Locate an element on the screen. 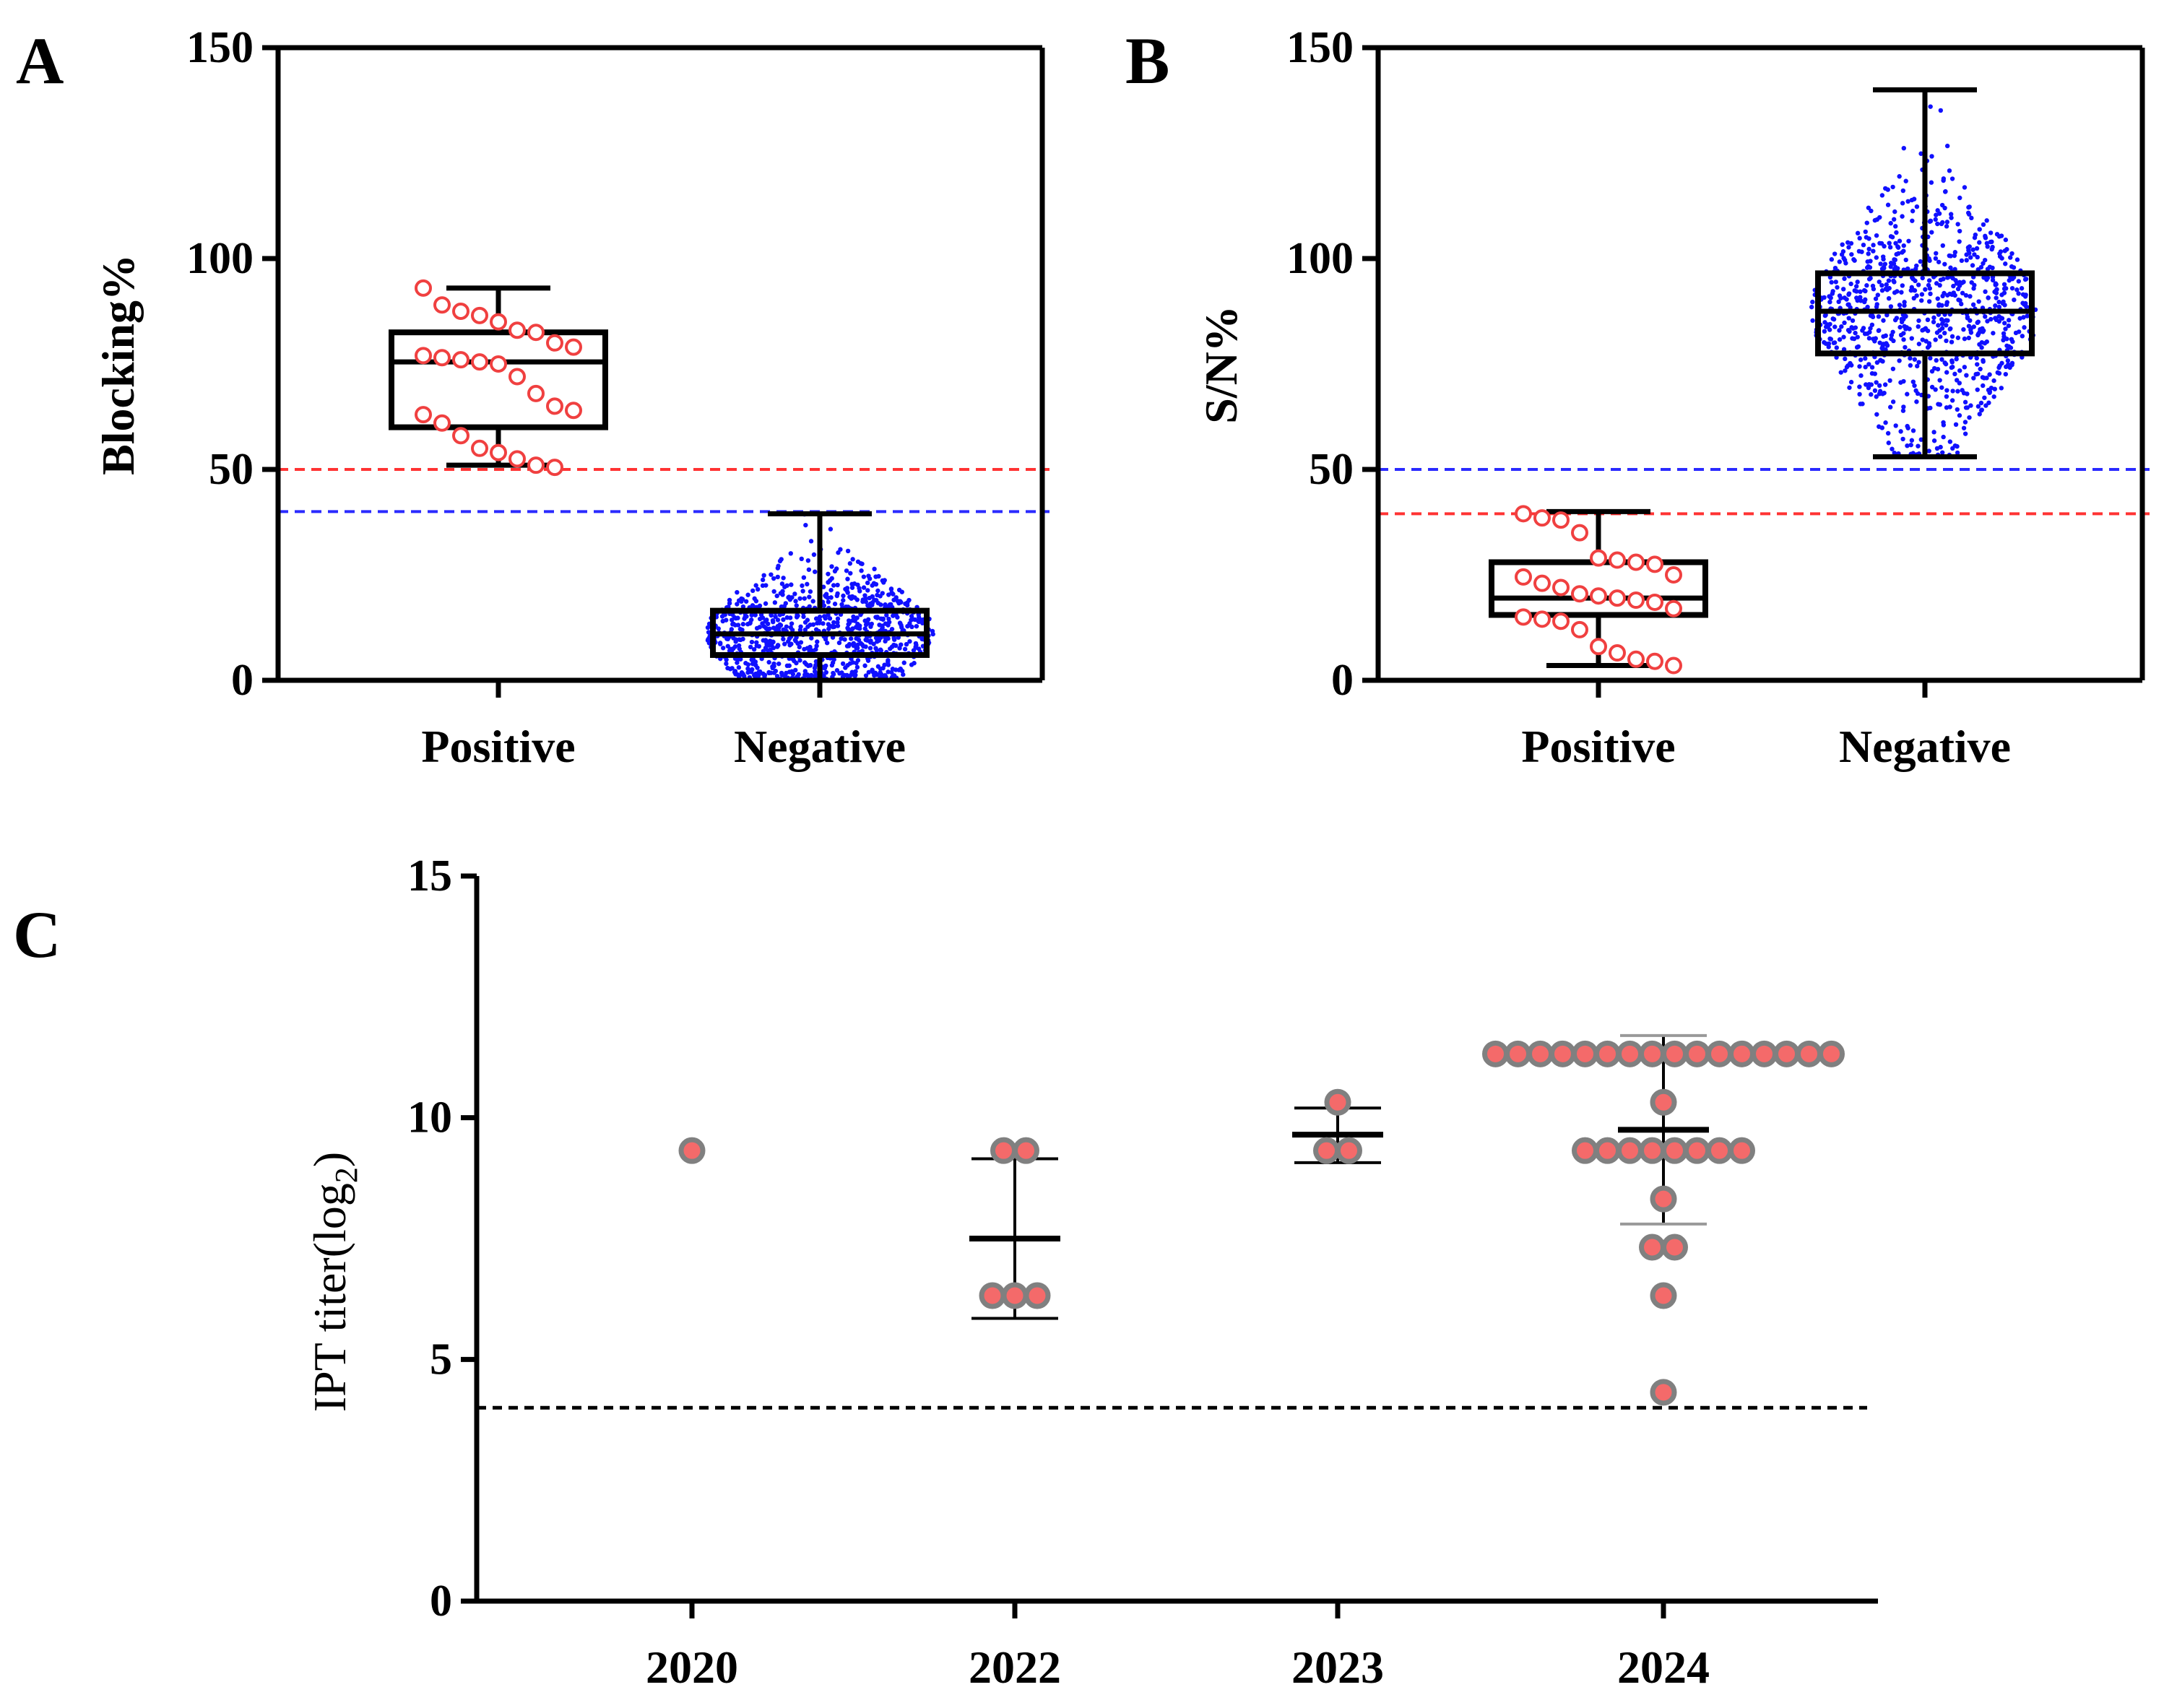 The width and height of the screenshot is (2164, 1708). panel-c-ytick-label: 10 is located at coordinates (429, 1118).